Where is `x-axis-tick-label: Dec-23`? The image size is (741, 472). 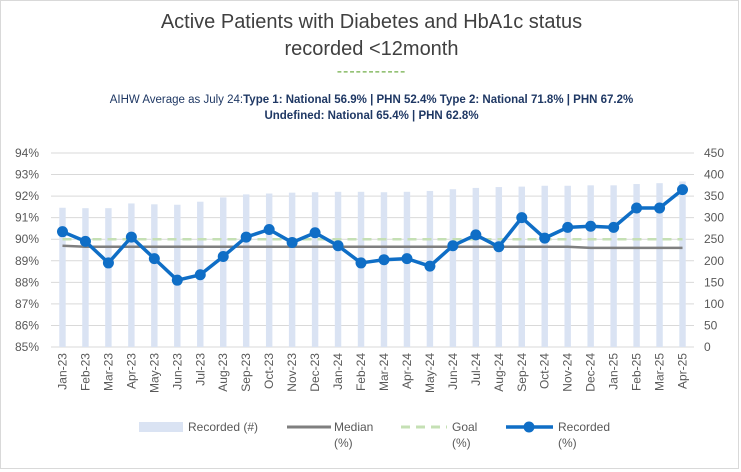 x-axis-tick-label: Dec-23 is located at coordinates (315, 372).